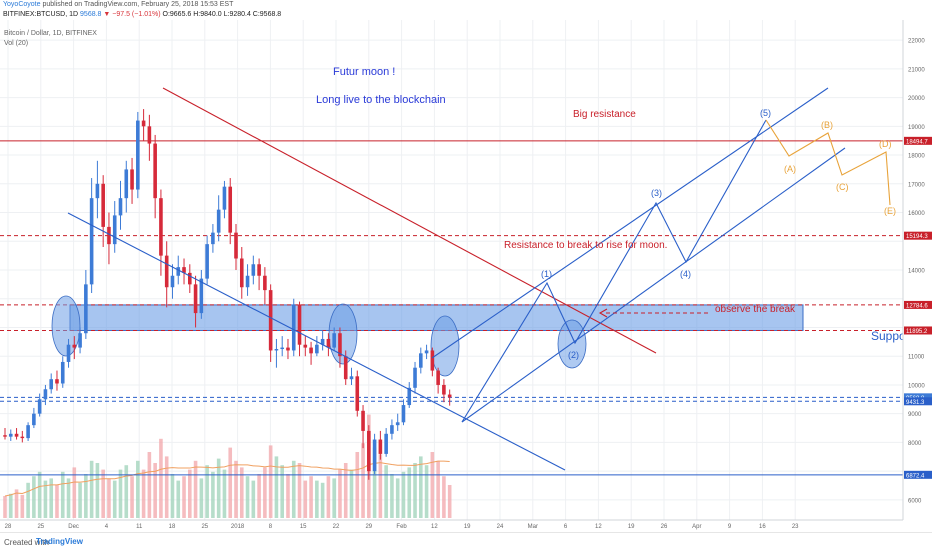 Image resolution: width=932 pixels, height=551 pixels. Describe the element at coordinates (604, 114) in the screenshot. I see `big-resistance-text: Big resistance` at that location.